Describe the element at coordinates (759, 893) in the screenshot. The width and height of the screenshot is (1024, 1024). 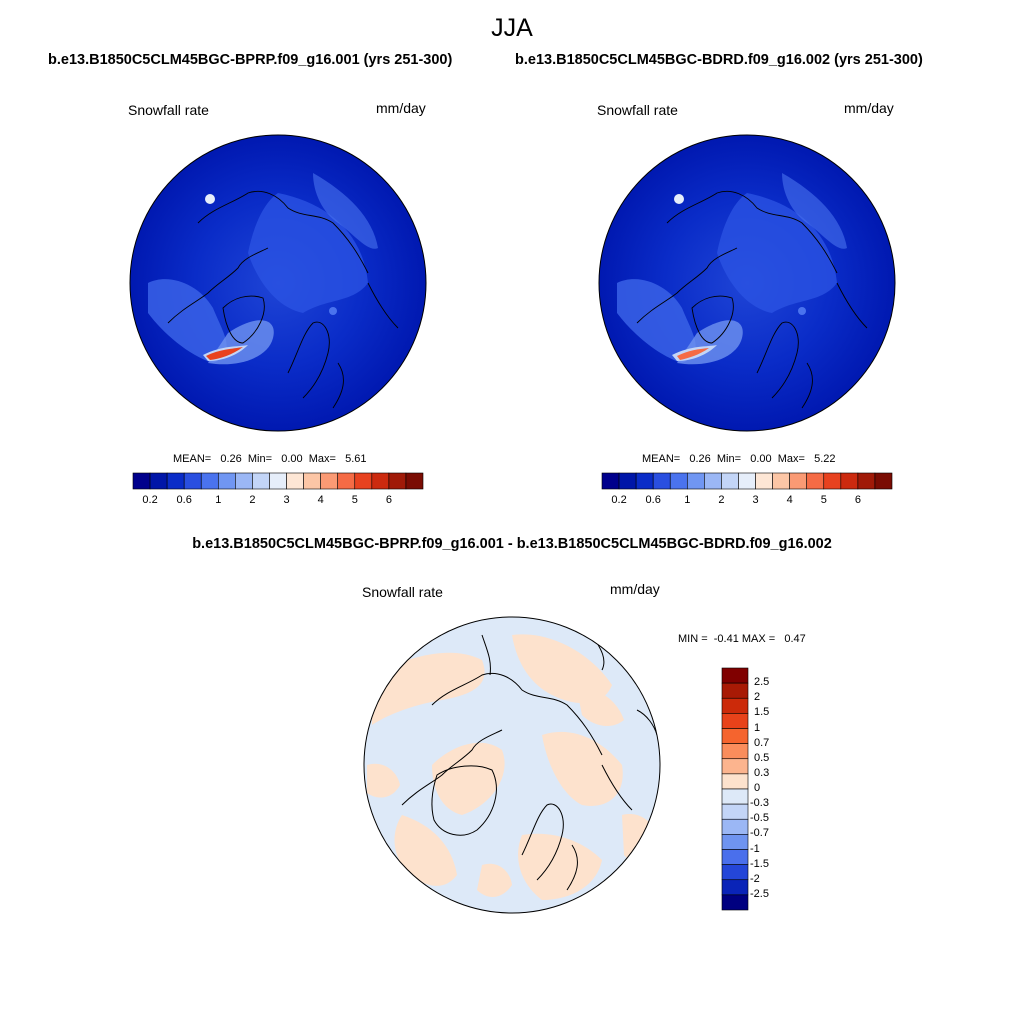
I see `colorbar-tick-label: -2.5` at that location.